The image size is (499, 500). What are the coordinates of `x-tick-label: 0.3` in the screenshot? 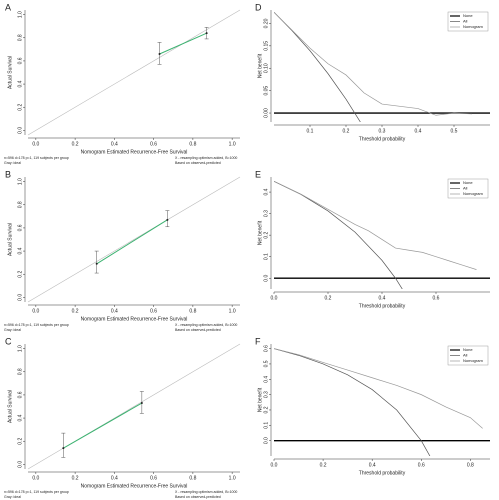 It's located at (382, 131).